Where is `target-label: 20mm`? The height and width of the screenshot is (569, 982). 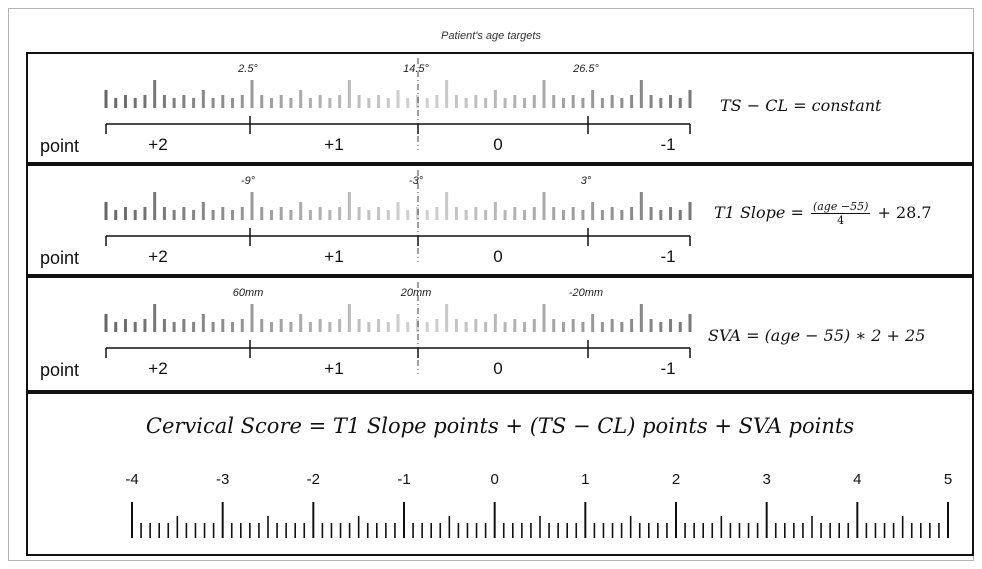
target-label: 20mm is located at coordinates (416, 293).